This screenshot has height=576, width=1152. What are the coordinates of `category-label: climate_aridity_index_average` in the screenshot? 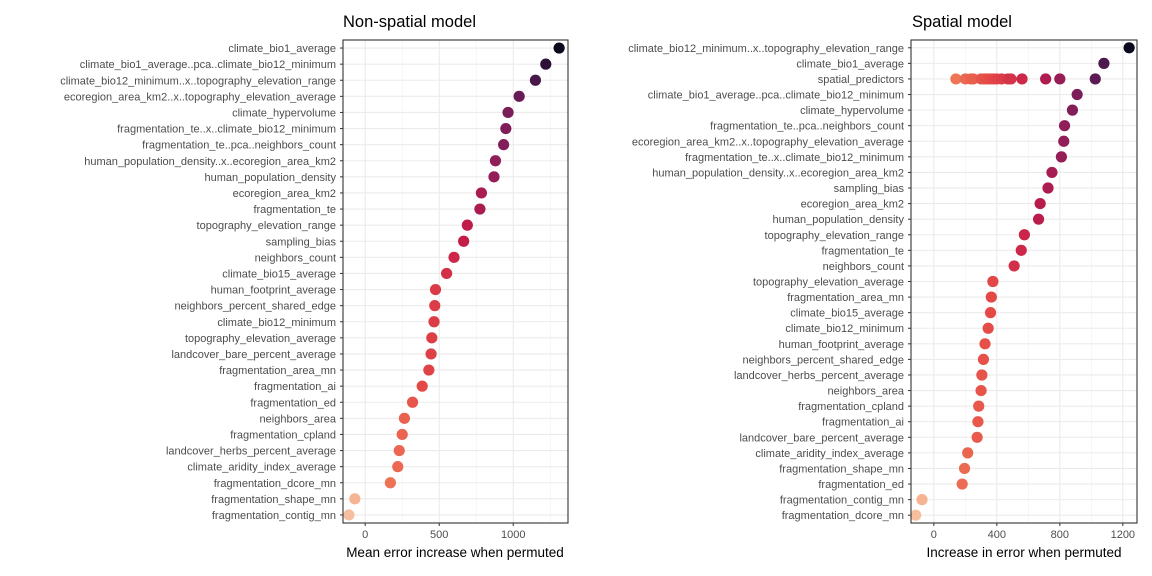 It's located at (261, 468).